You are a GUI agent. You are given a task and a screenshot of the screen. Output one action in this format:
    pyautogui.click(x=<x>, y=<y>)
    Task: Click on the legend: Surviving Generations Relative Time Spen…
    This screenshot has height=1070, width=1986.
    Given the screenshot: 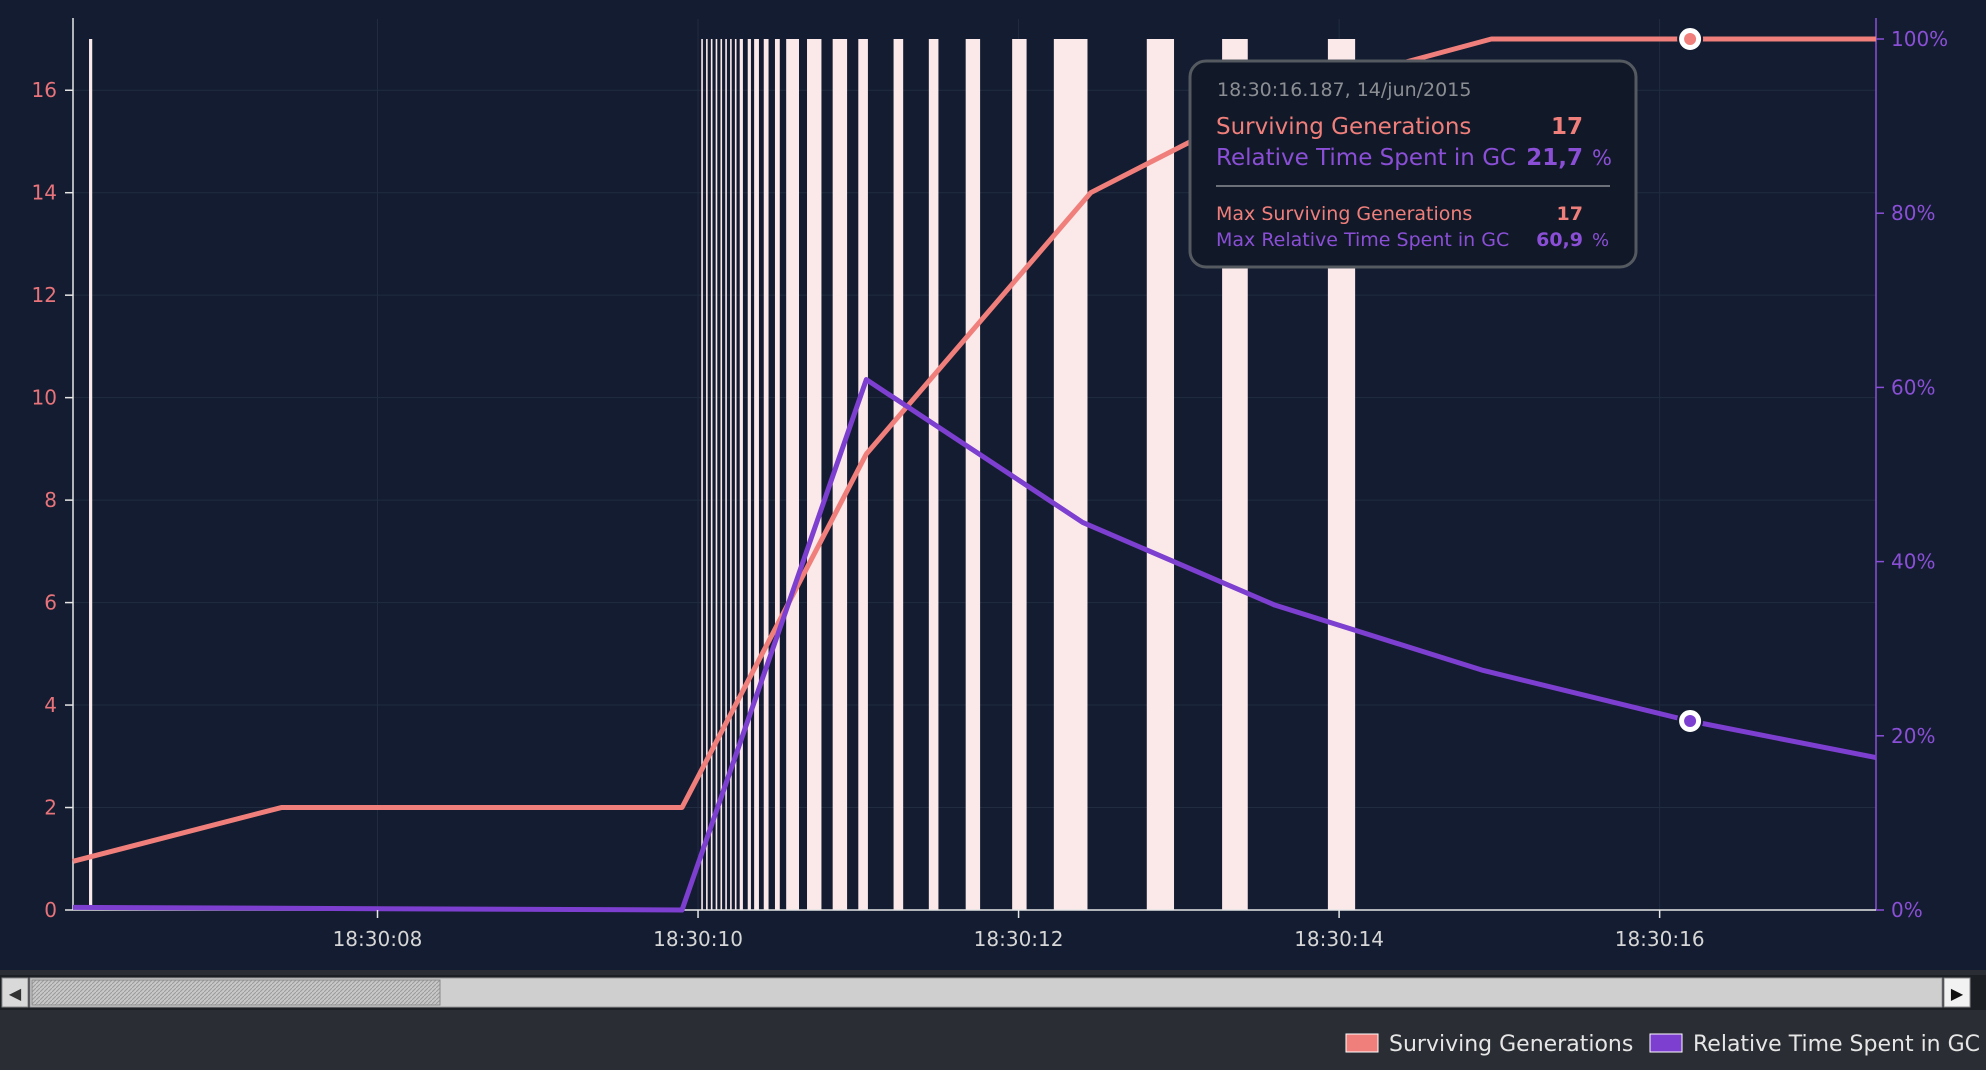 What is the action you would take?
    pyautogui.click(x=1662, y=1044)
    